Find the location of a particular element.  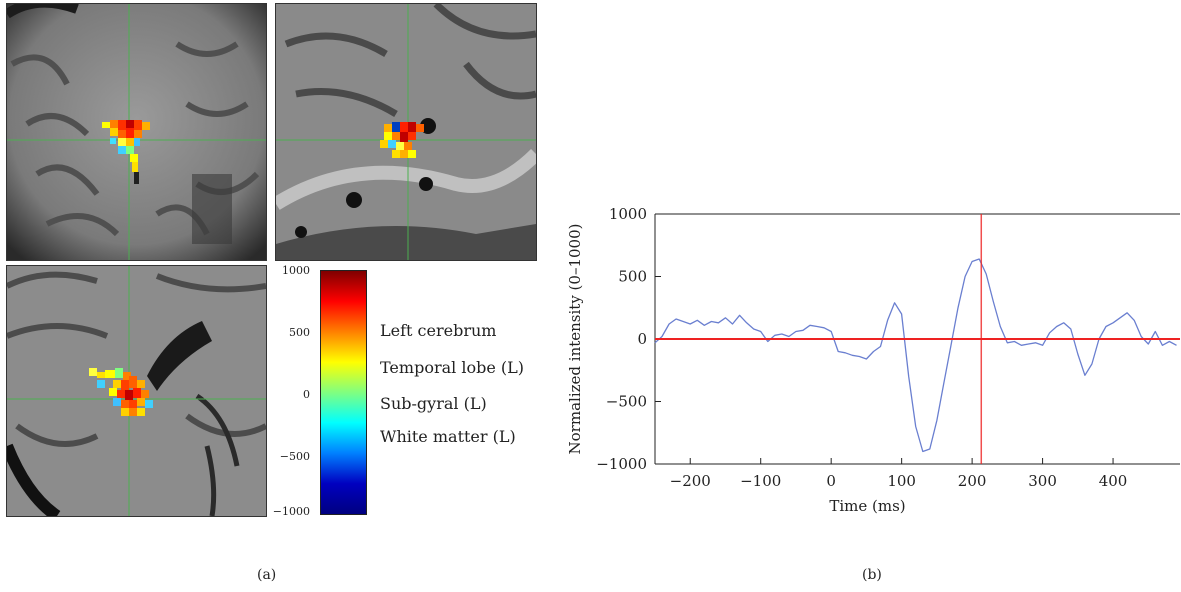

x-axis-label: Time (ms) is located at coordinates (867, 506).